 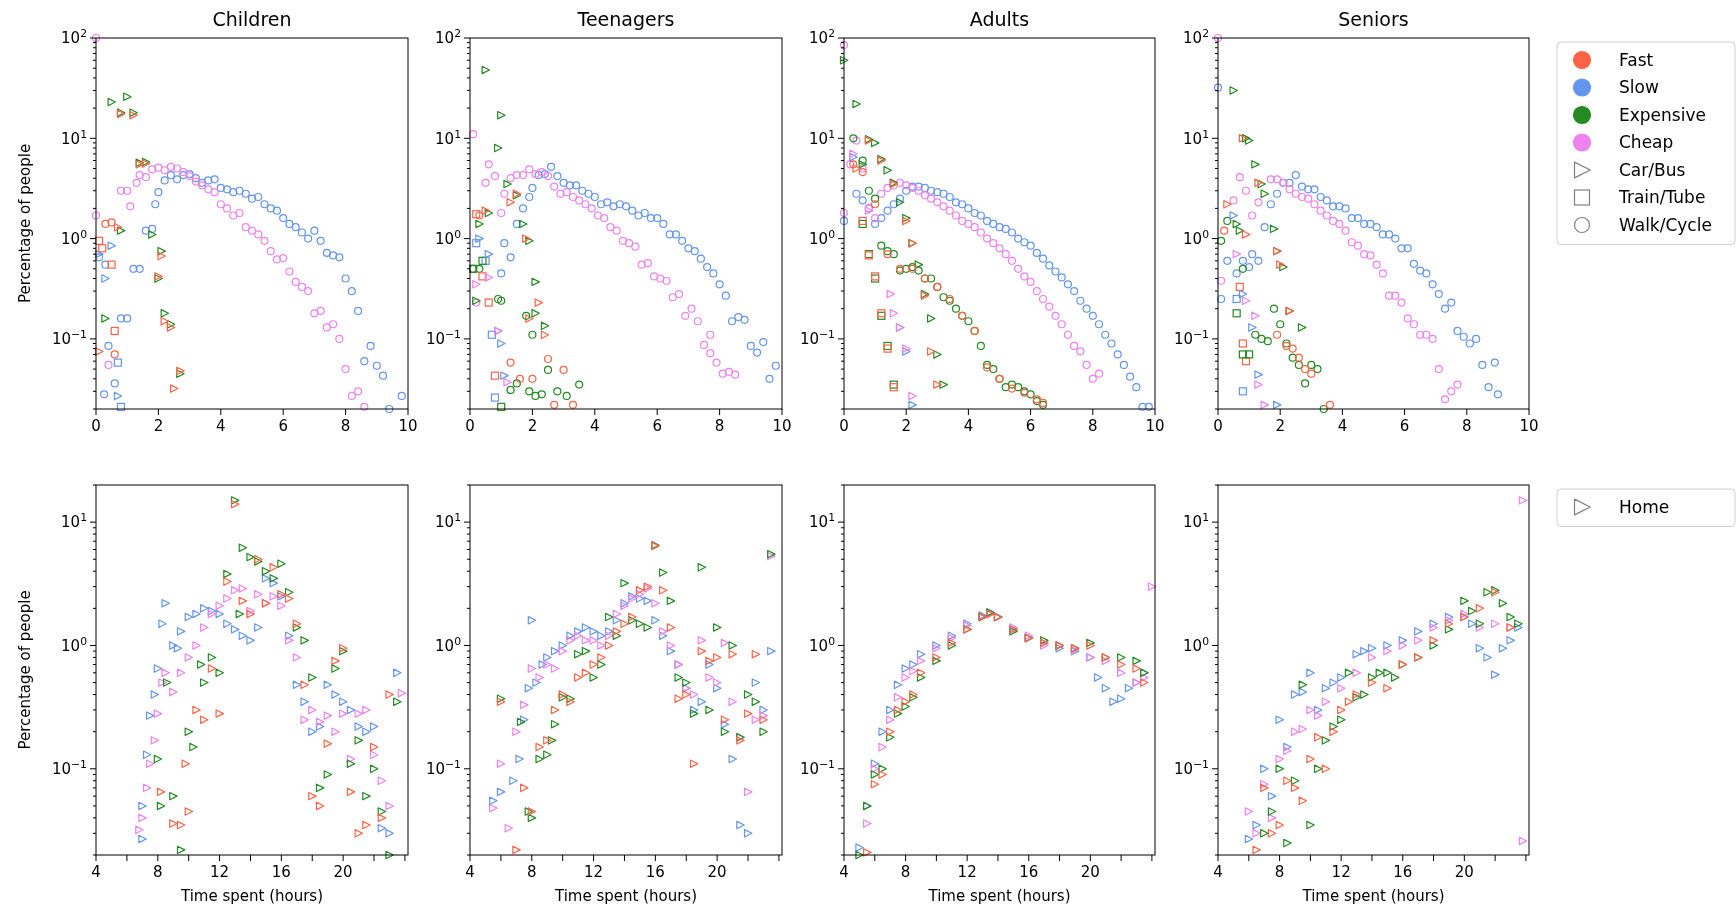 What do you see at coordinates (1644, 506) in the screenshot?
I see `legend-label: Home` at bounding box center [1644, 506].